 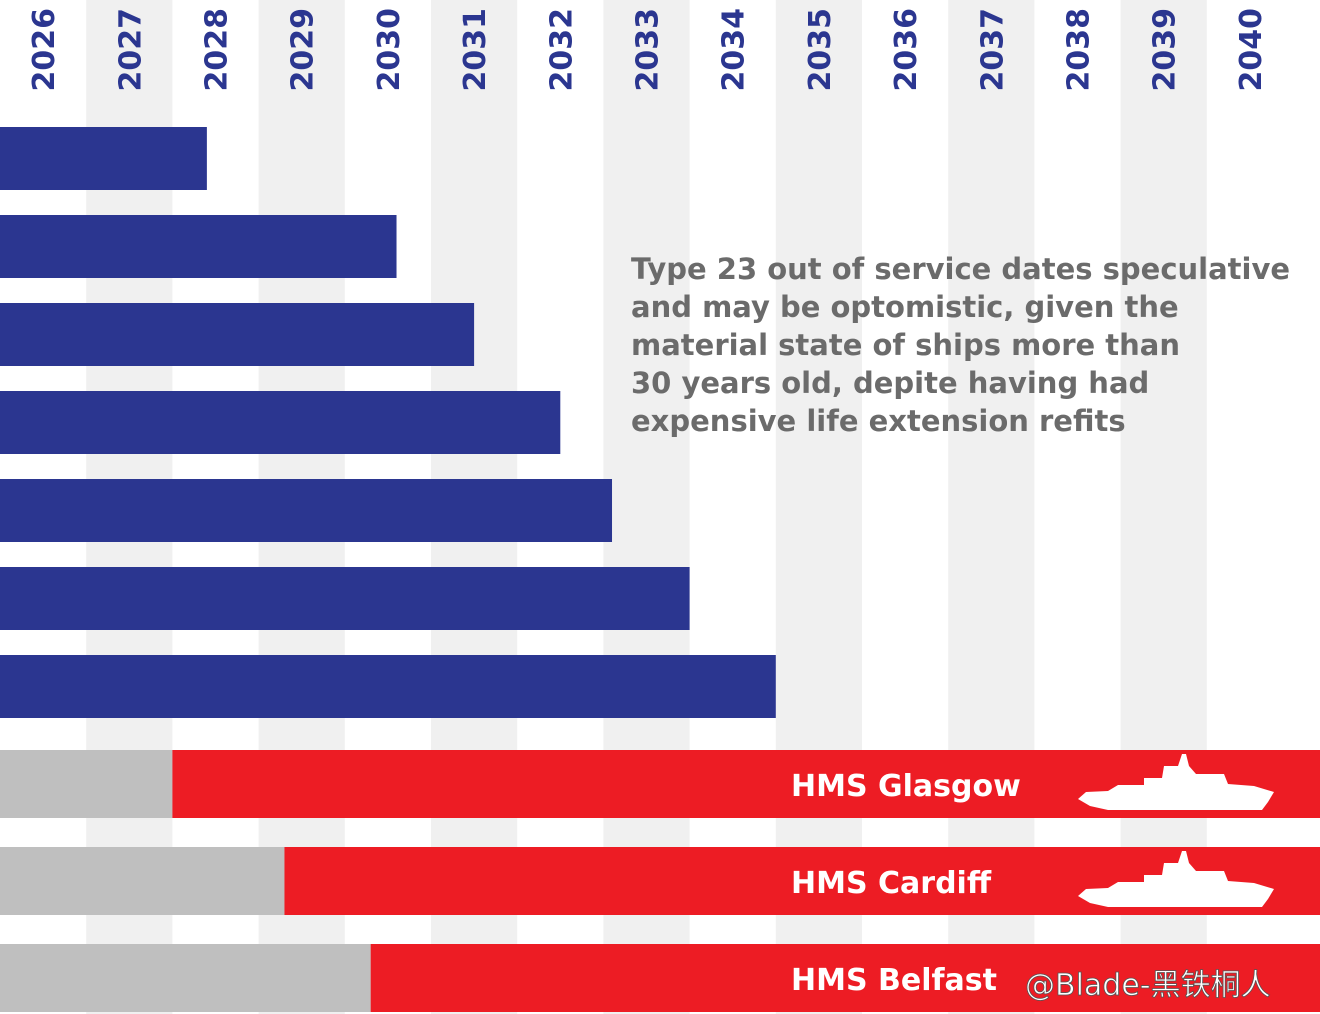 What do you see at coordinates (890, 383) in the screenshot?
I see `note-line: 30 years old, depite having had` at bounding box center [890, 383].